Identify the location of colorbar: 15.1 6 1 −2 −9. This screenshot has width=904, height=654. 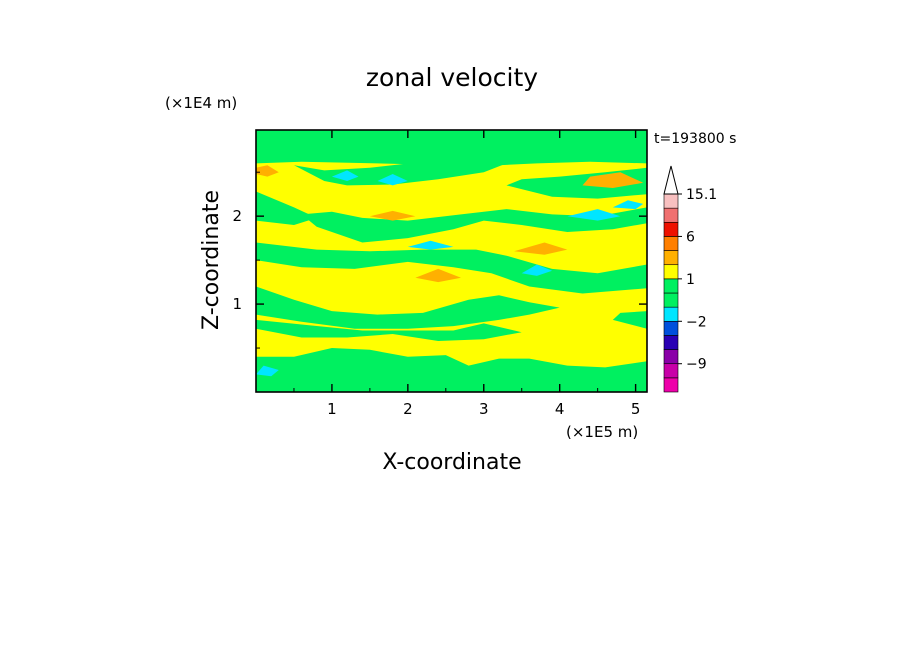
(690, 279).